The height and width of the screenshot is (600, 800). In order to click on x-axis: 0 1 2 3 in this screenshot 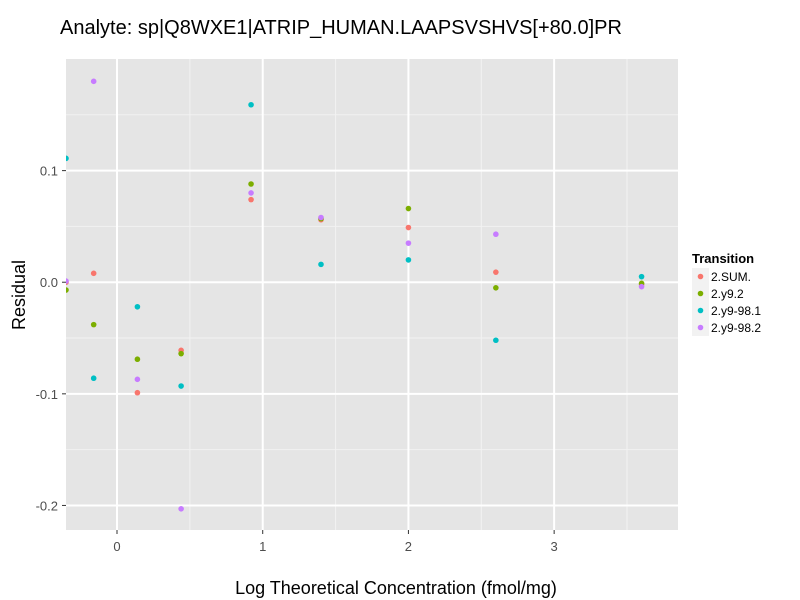, I will do `click(335, 542)`.